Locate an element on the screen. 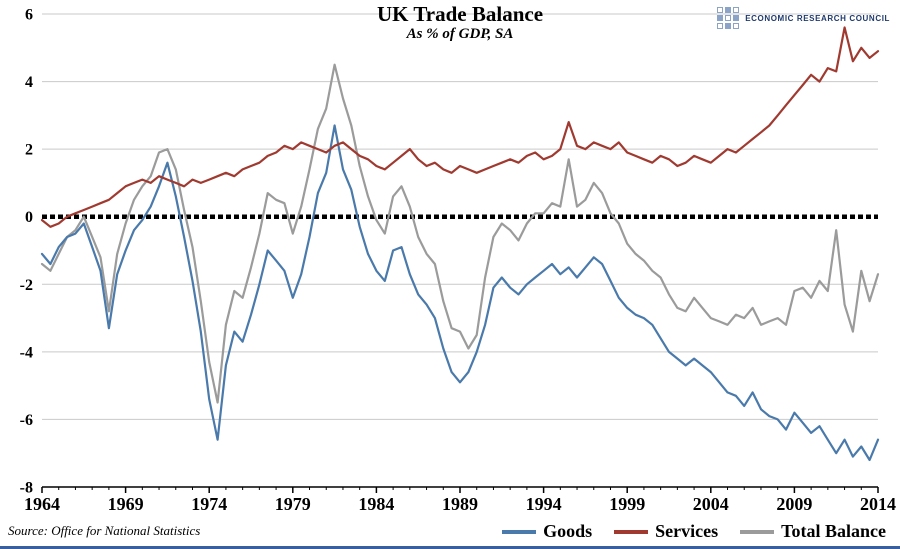 This screenshot has width=900, height=549. chart-legend: Goods Services Total Balance is located at coordinates (694, 531).